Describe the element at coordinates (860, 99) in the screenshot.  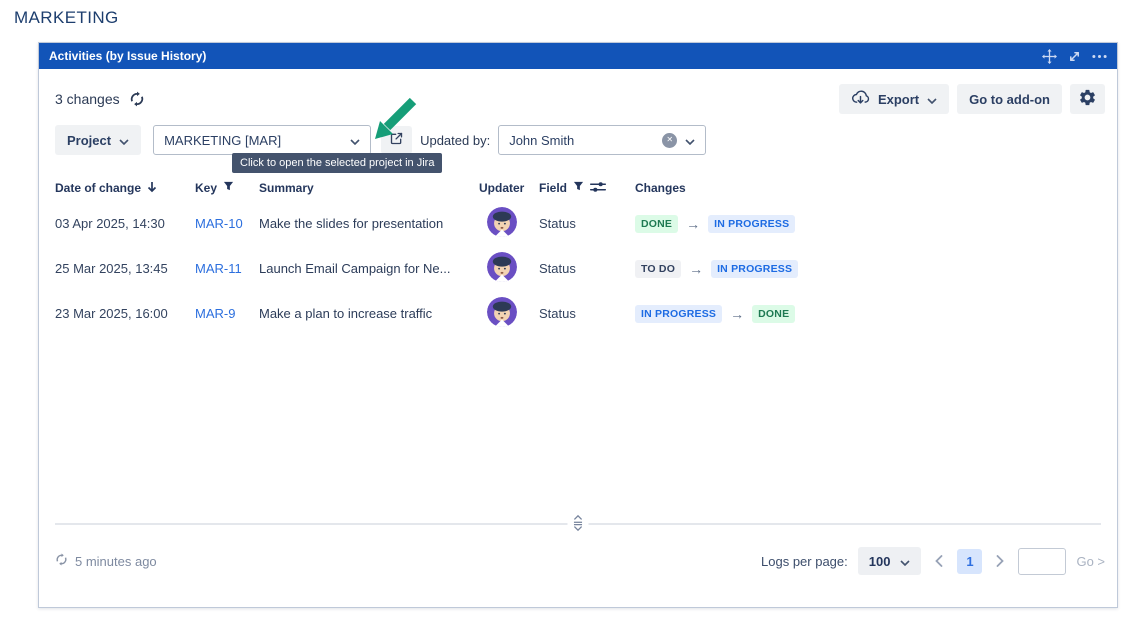
I see `cloud-download-icon` at that location.